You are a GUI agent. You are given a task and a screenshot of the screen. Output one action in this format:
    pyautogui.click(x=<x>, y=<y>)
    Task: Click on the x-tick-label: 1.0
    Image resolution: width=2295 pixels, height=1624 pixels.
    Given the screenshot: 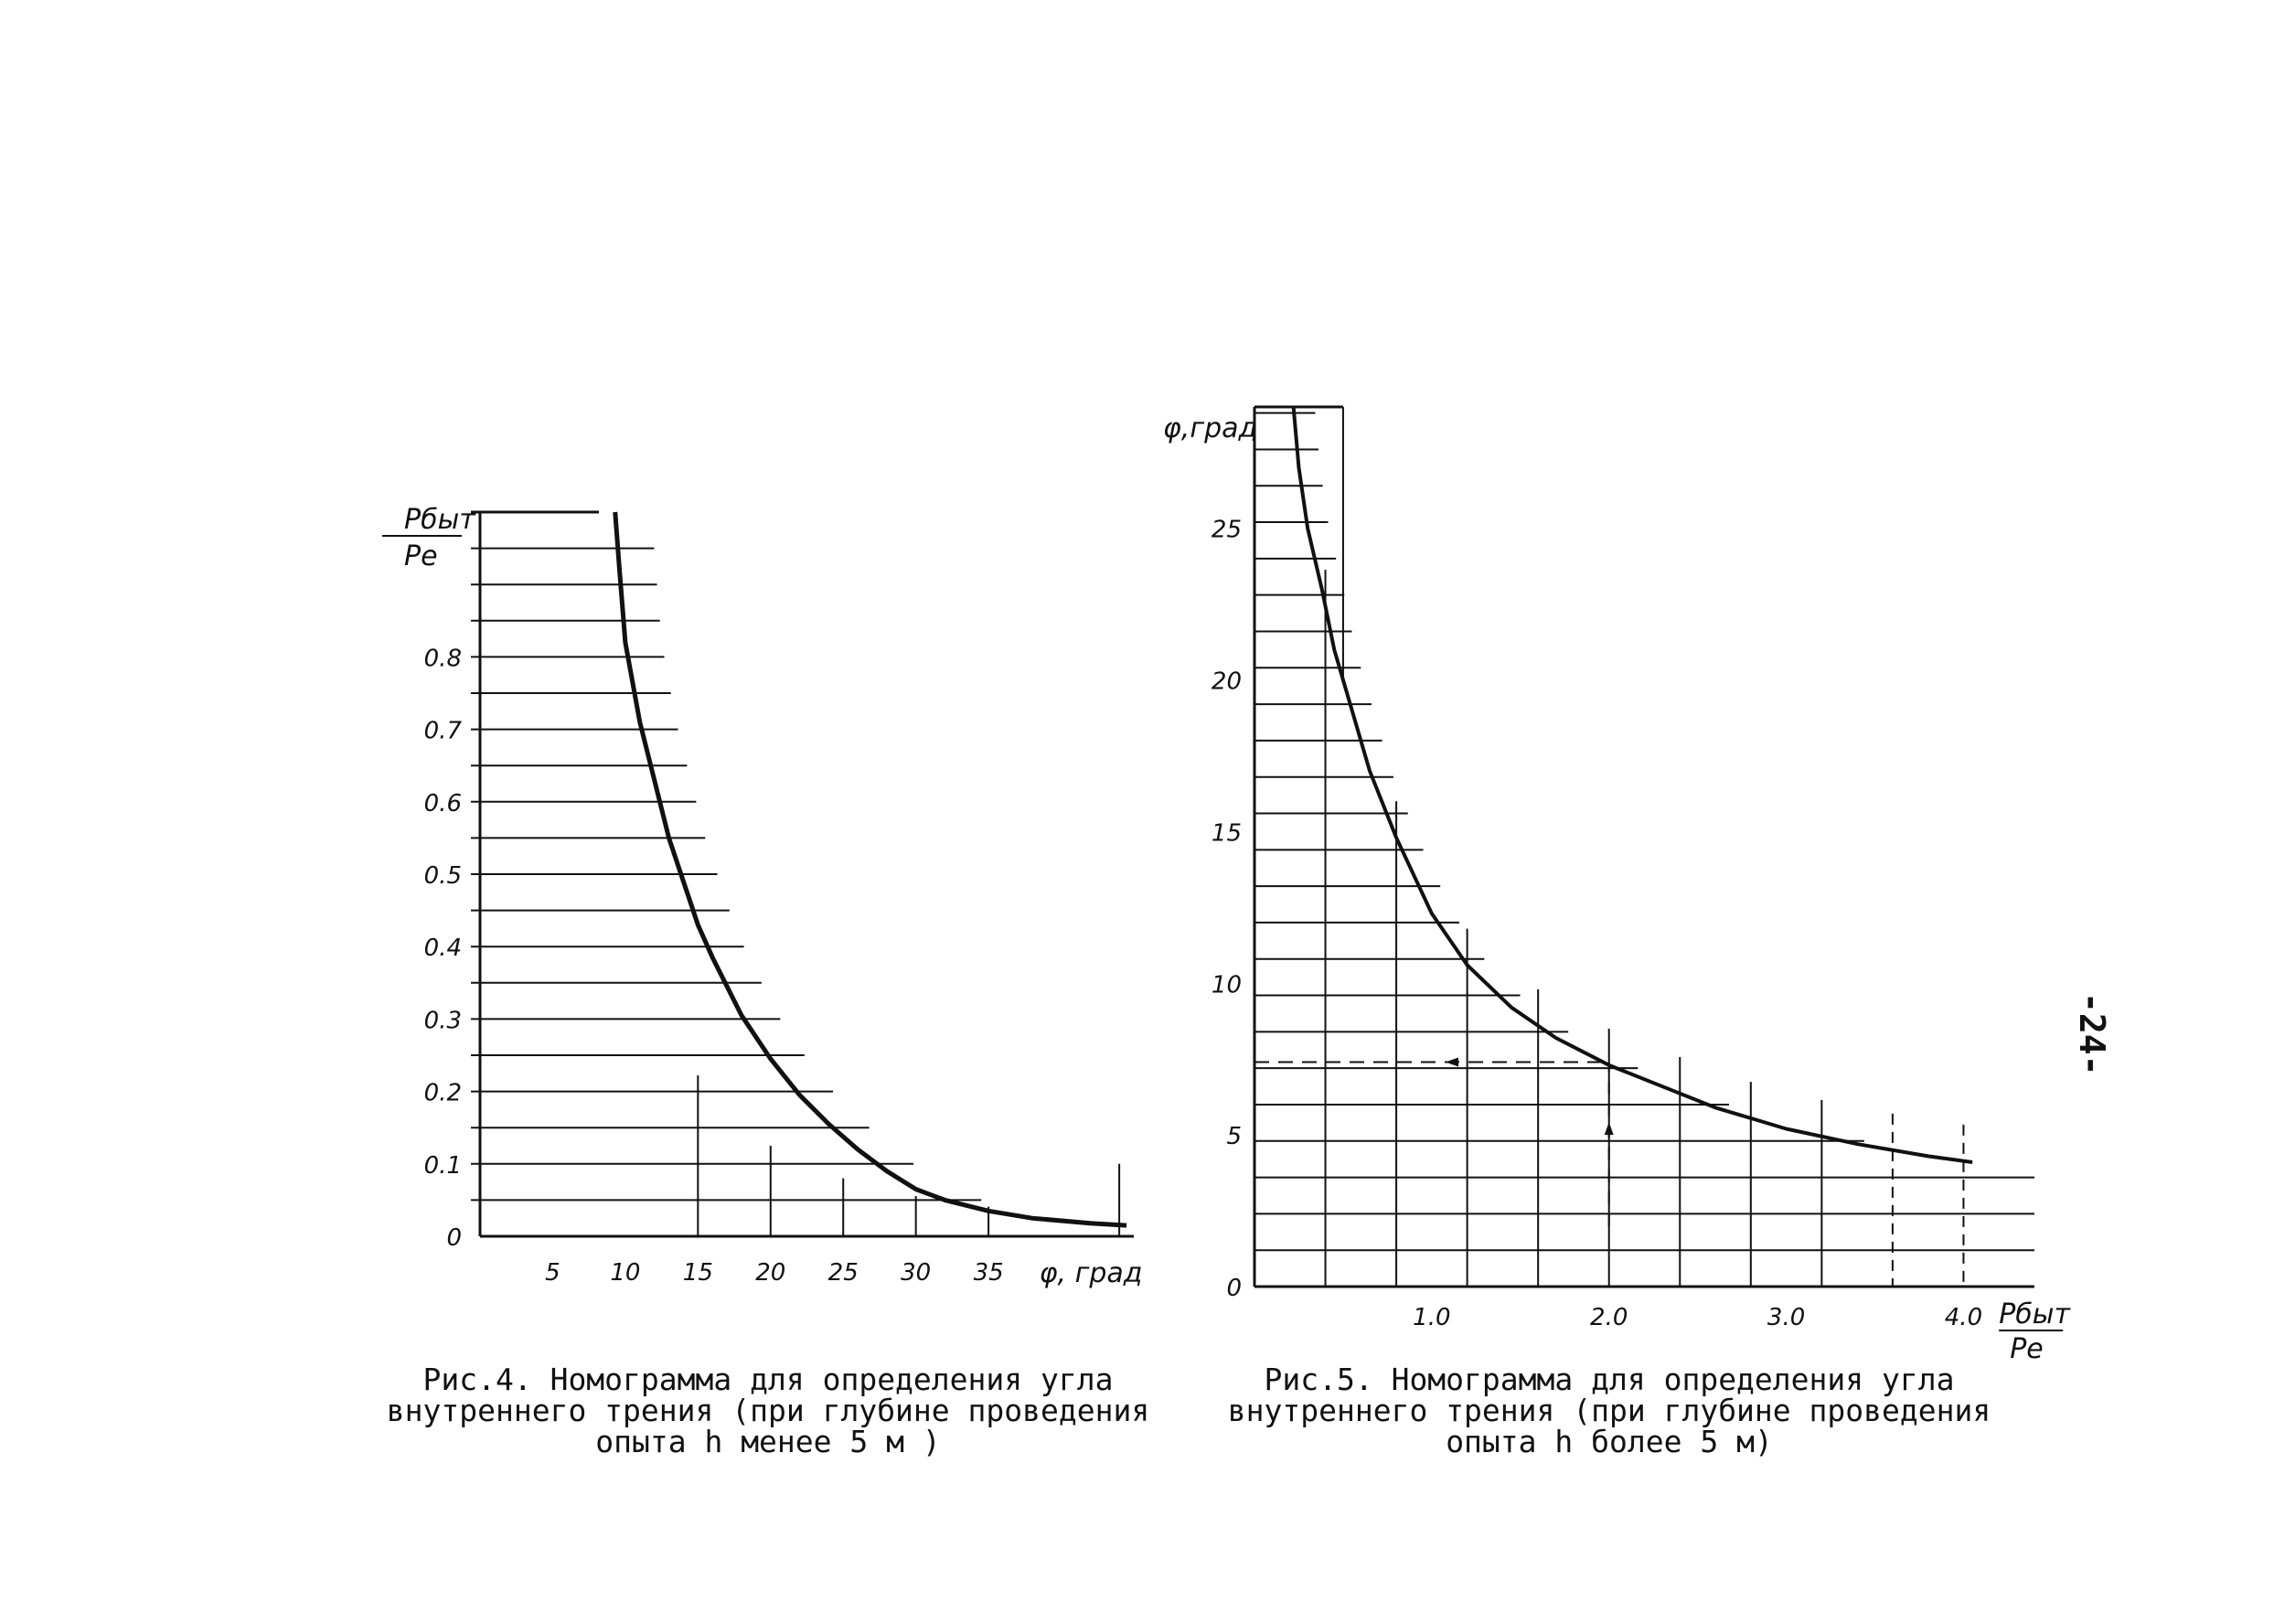 What is the action you would take?
    pyautogui.click(x=1431, y=1317)
    